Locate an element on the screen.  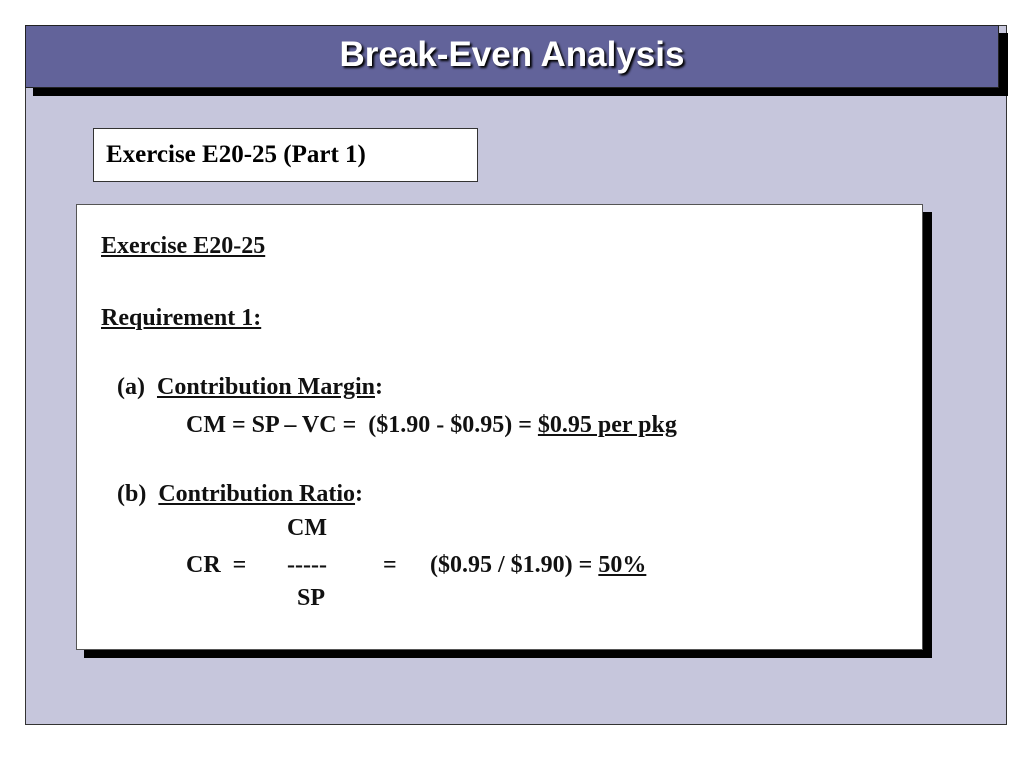
heading: Exercise E20-25 is located at coordinates (183, 246).